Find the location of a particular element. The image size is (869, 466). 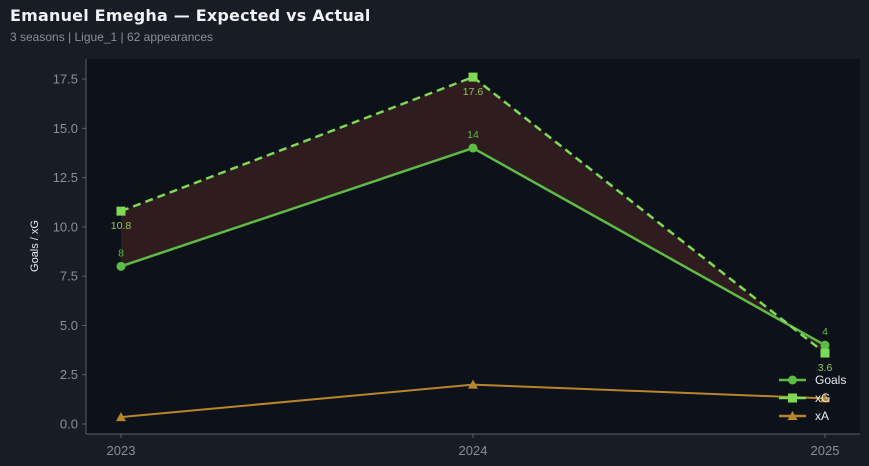

goals-data-label: 8 is located at coordinates (121, 253).